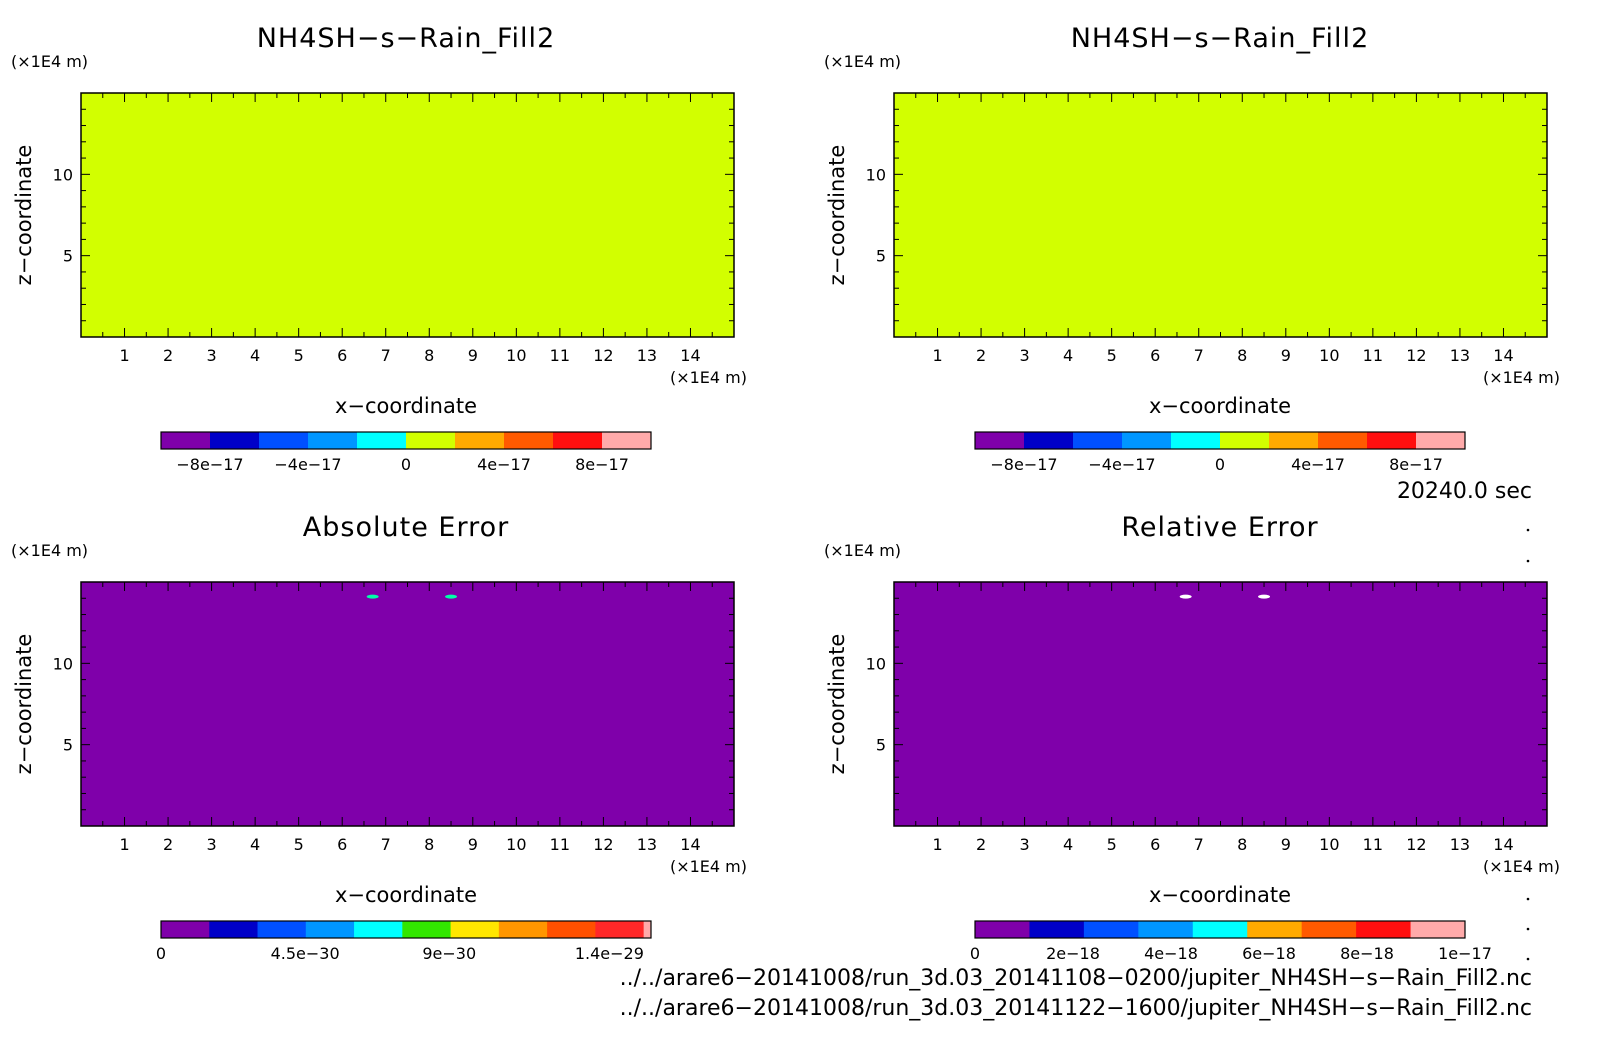 The image size is (1604, 1054). I want to click on colorbar-label: 1.4e−29, so click(609, 953).